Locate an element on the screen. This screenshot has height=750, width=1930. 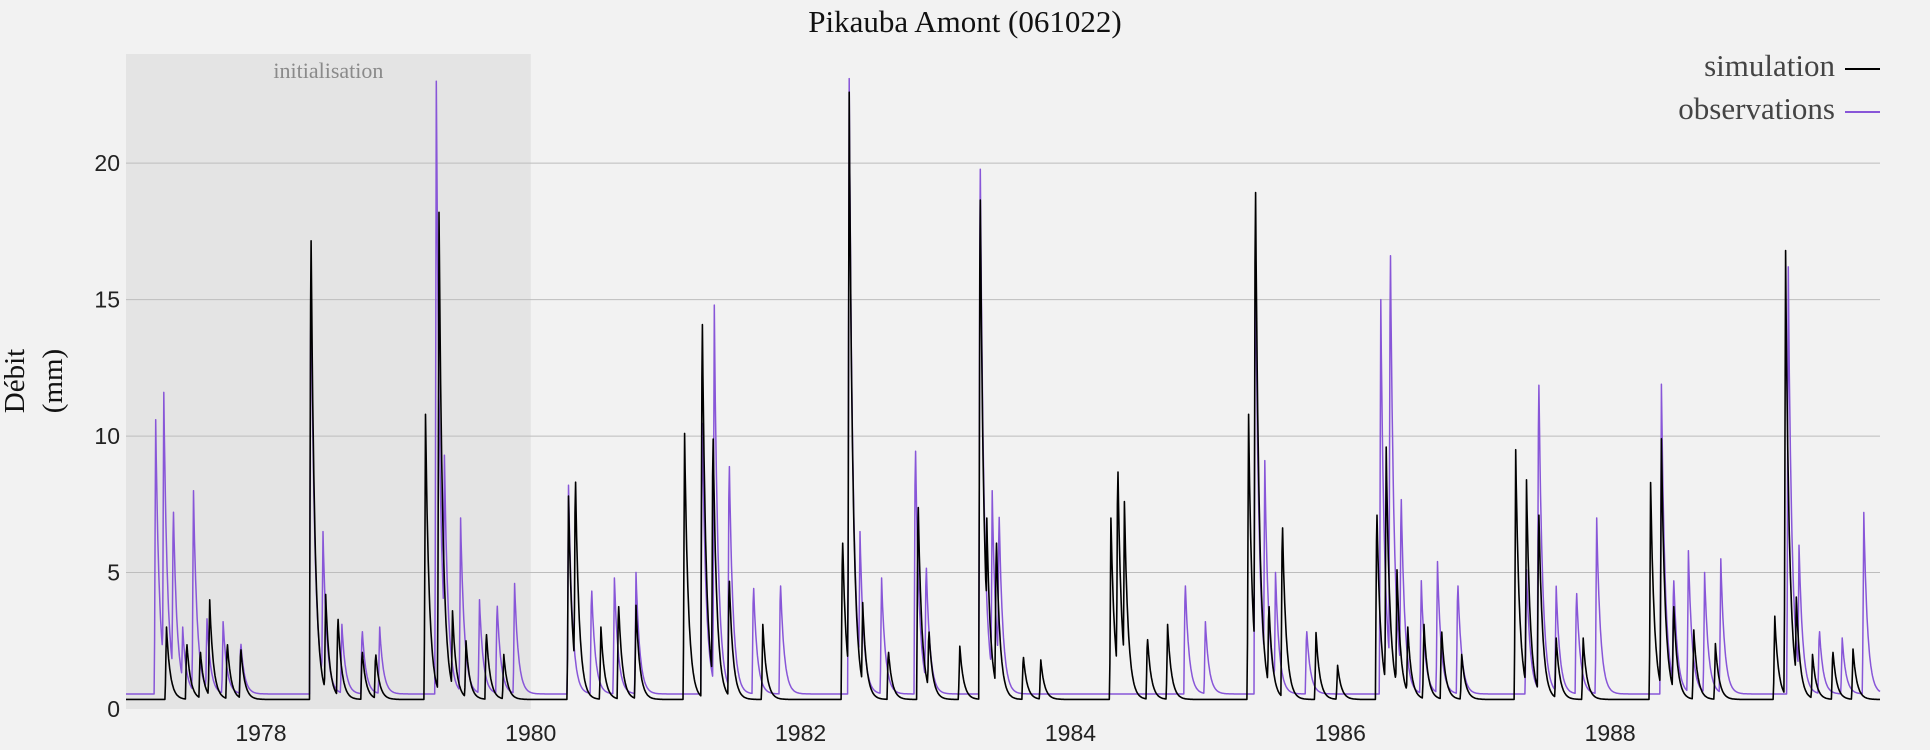
x-tick-label: 1982 is located at coordinates (800, 733).